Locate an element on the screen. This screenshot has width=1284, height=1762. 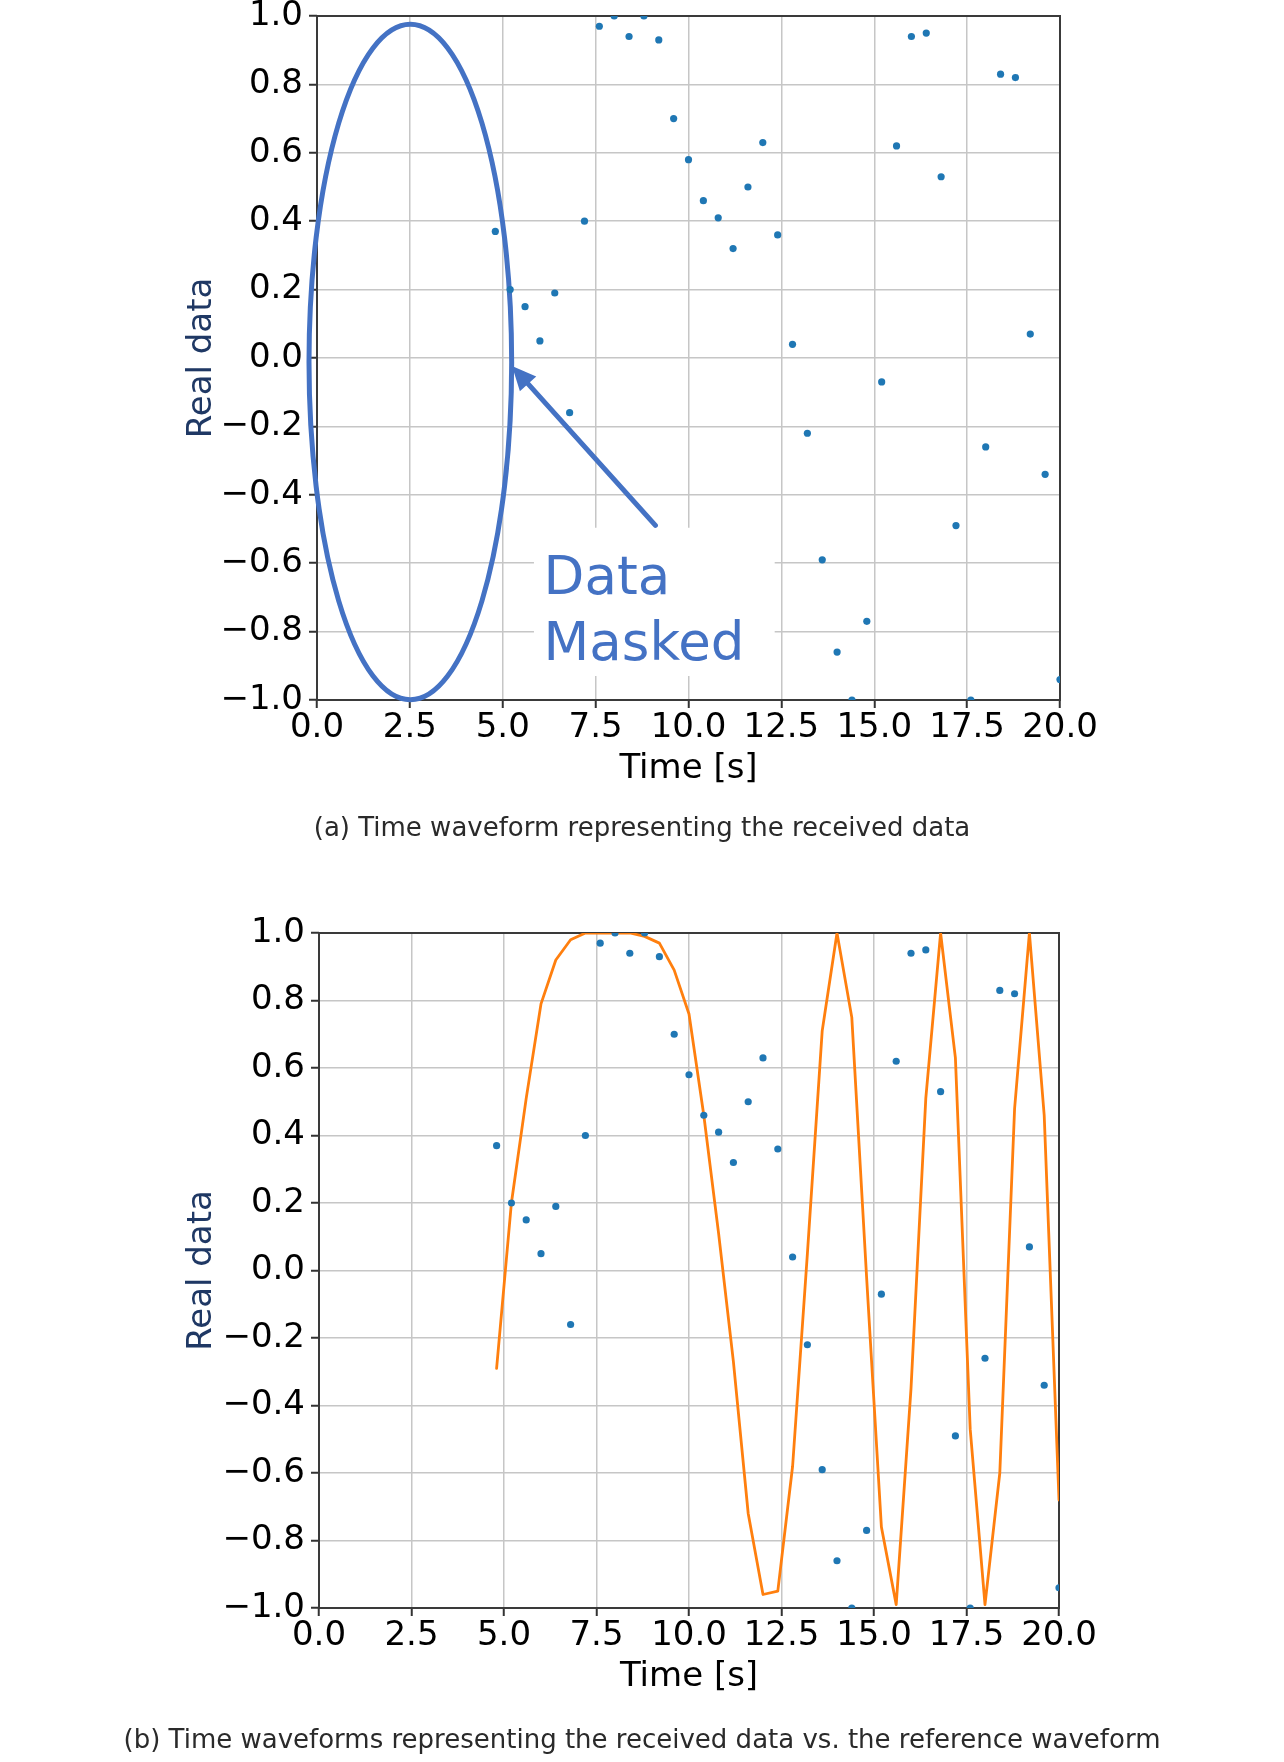
x-tick-label: 12.5 is located at coordinates (781, 1633).